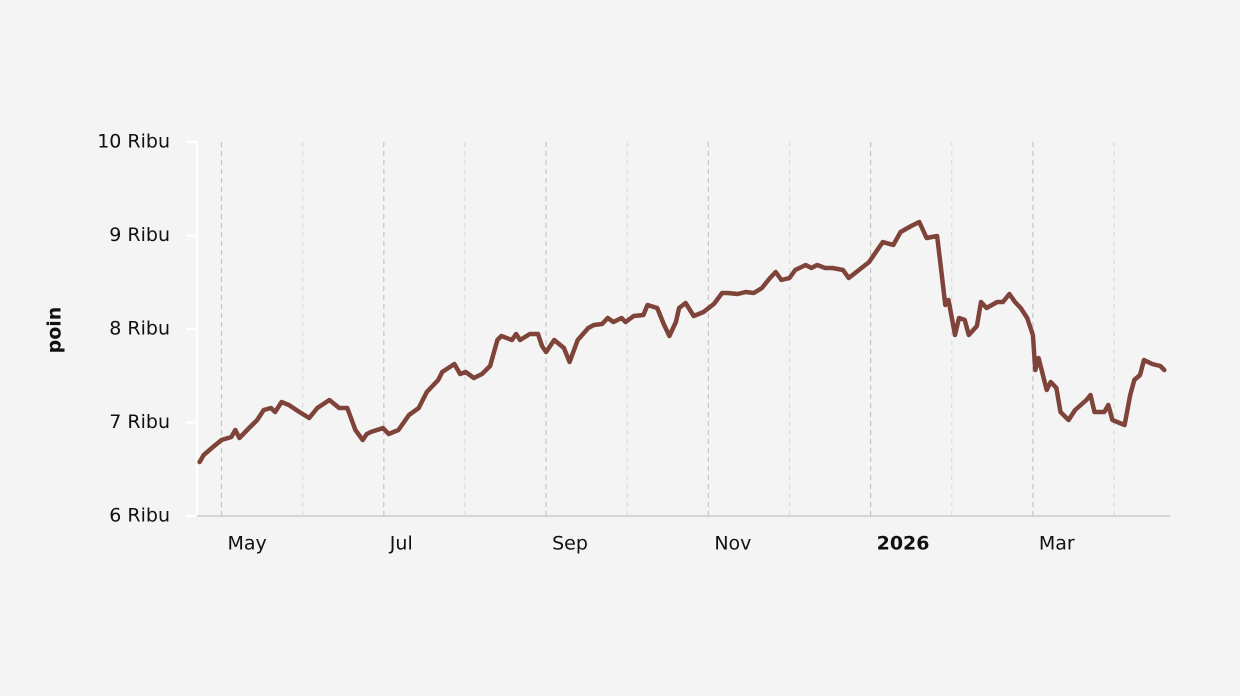 The image size is (1240, 696). I want to click on y-tick-label: 8 Ribu, so click(139, 329).